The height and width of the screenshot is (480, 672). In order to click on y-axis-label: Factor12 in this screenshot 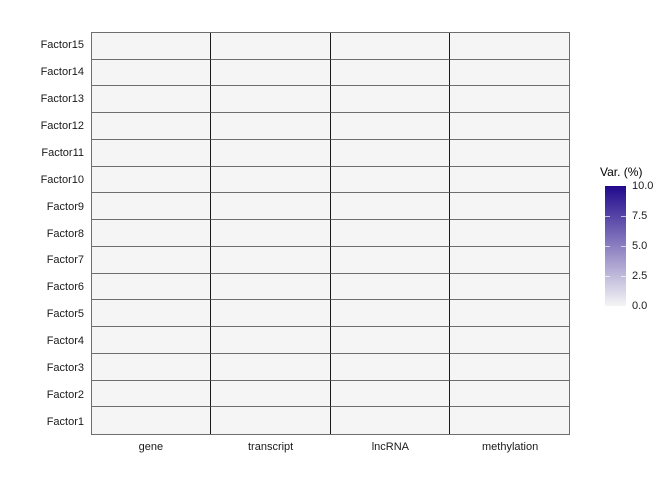, I will do `click(62, 126)`.